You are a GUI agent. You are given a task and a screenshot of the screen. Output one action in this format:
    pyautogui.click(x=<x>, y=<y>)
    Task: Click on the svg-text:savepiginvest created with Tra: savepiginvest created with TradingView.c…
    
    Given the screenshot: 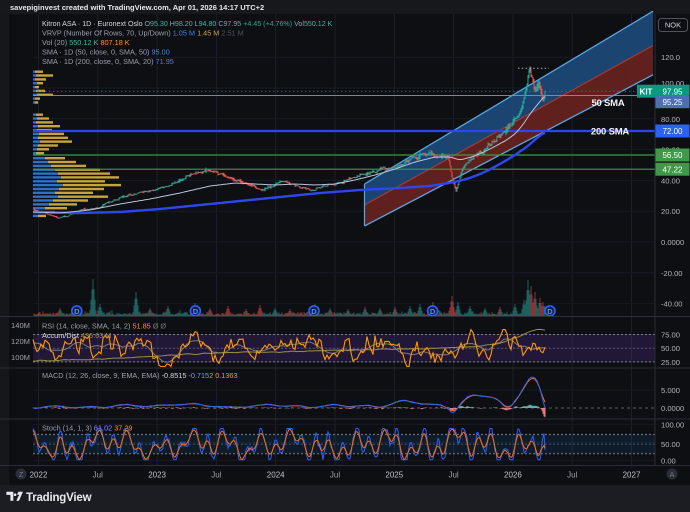 What is the action you would take?
    pyautogui.click(x=137, y=7)
    